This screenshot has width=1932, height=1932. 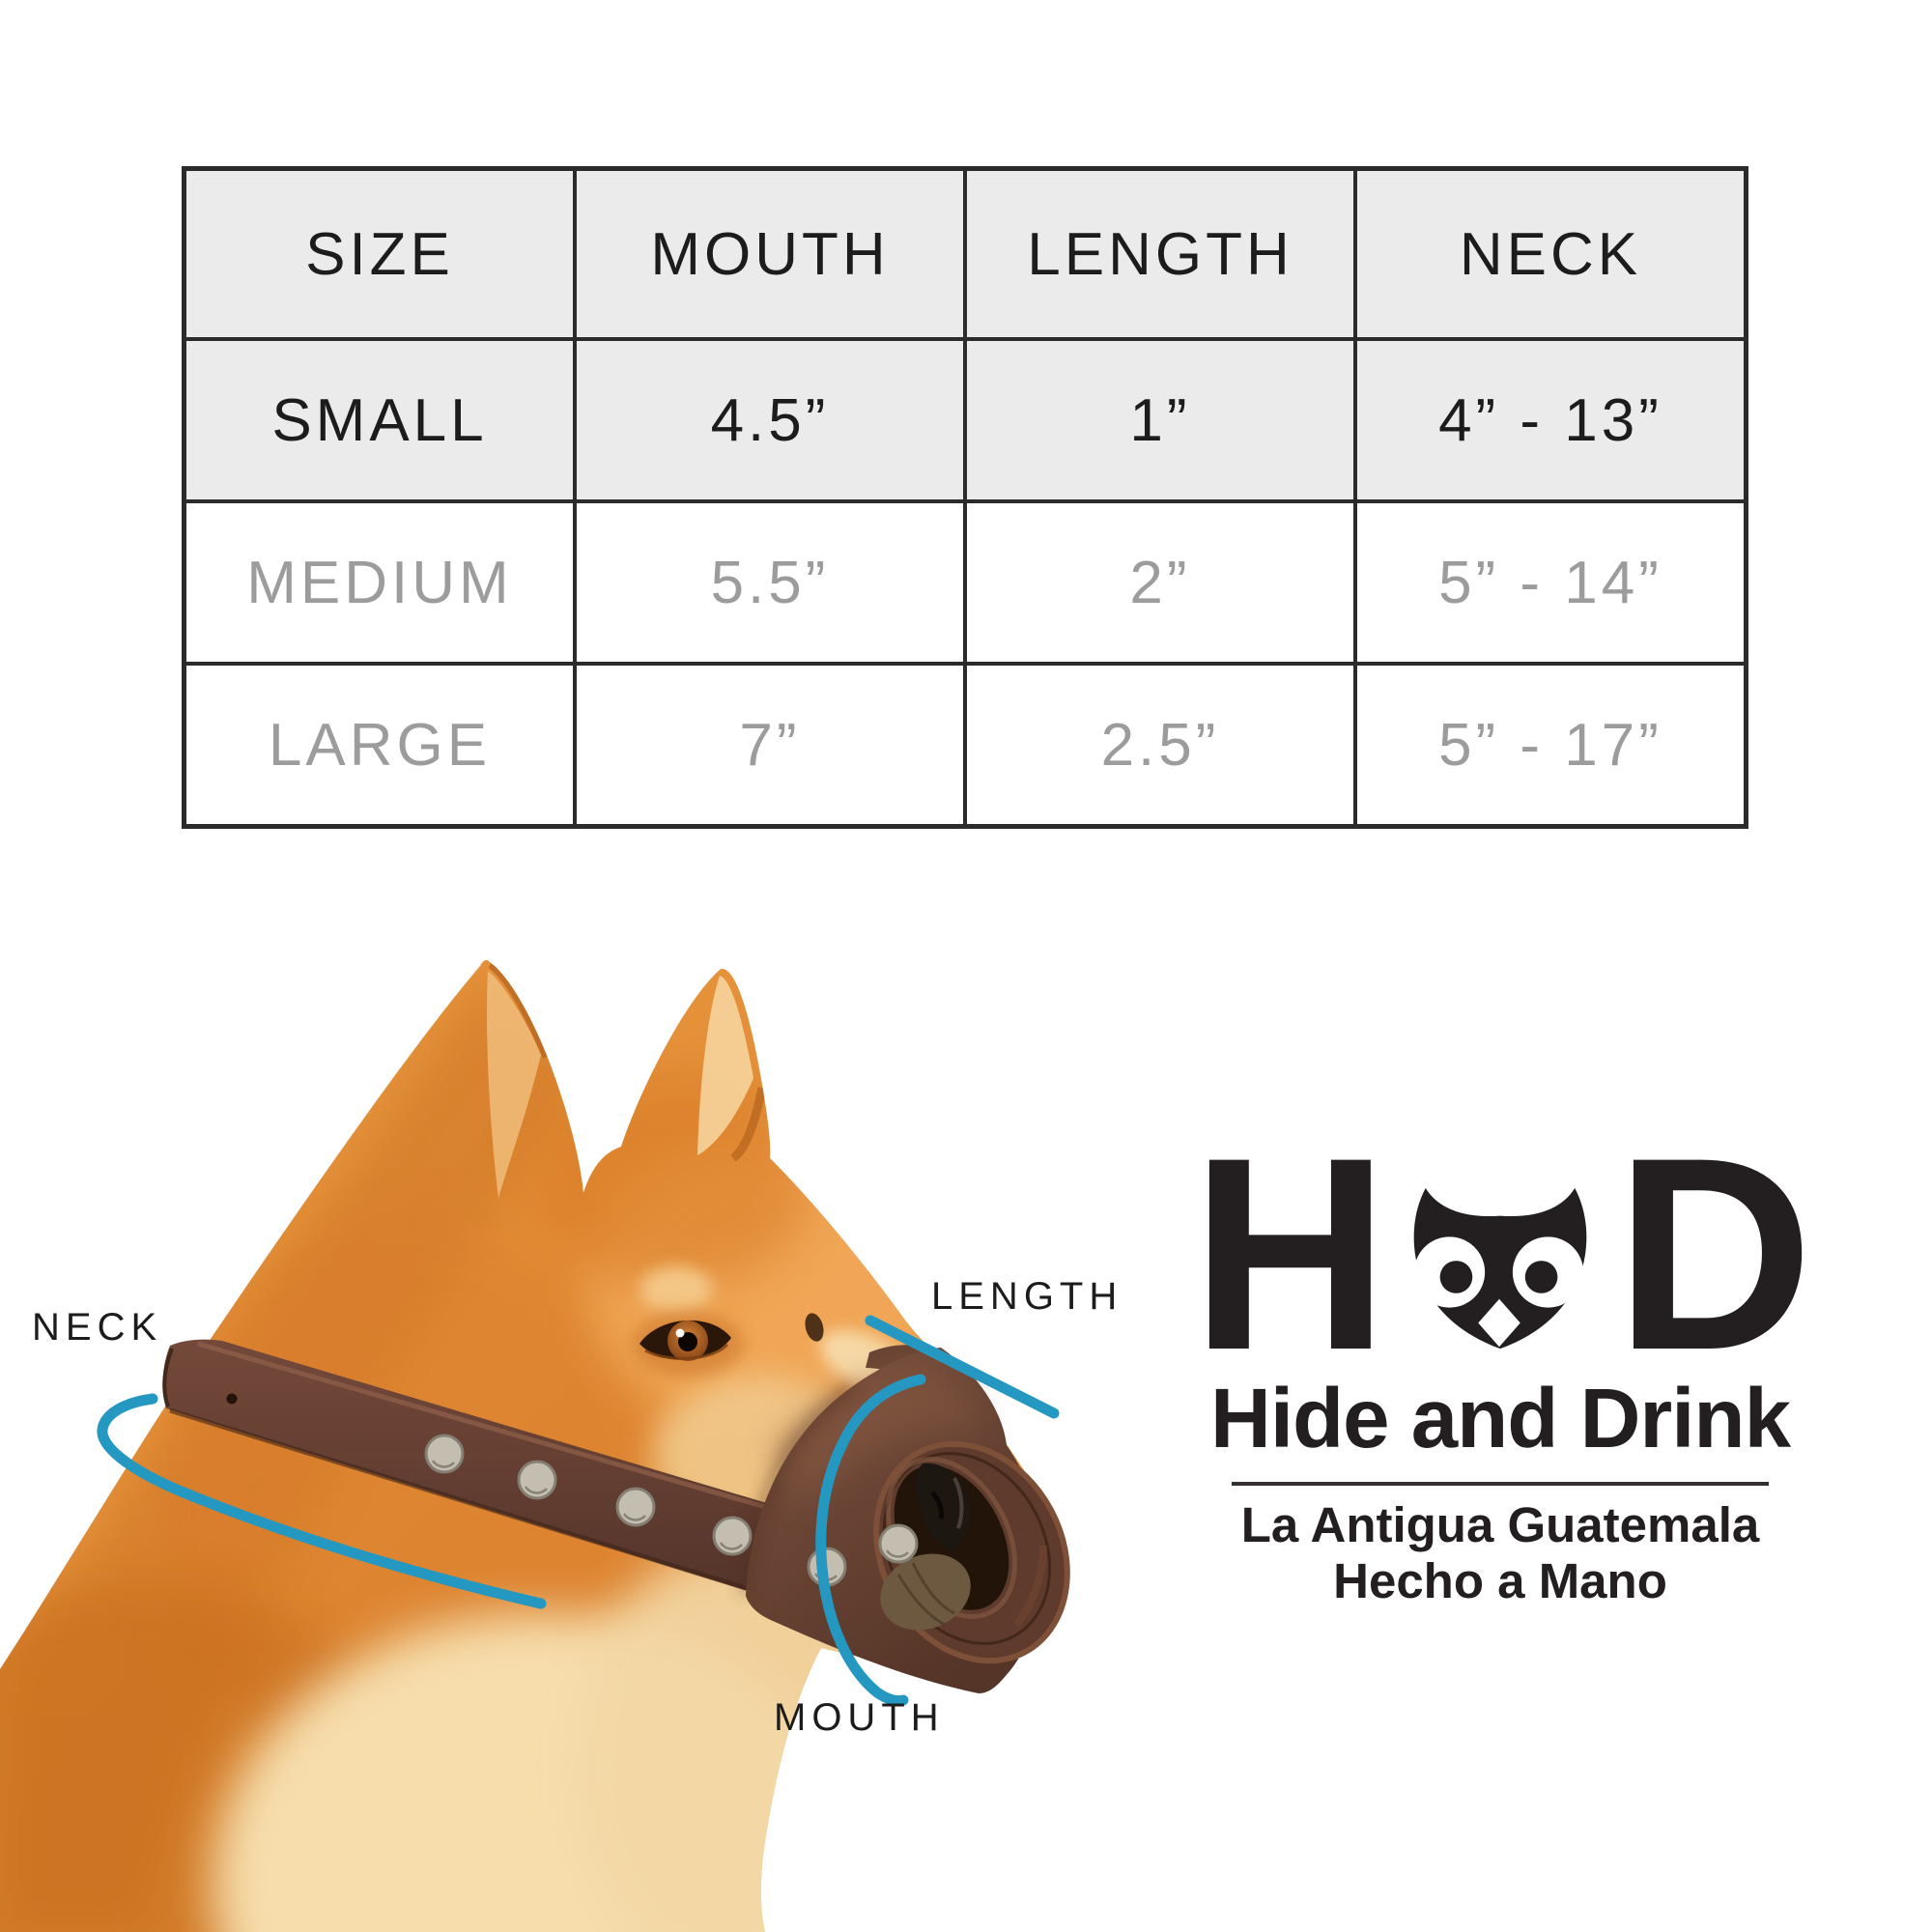 I want to click on muzzle-neck-strap, so click(x=479, y=1469).